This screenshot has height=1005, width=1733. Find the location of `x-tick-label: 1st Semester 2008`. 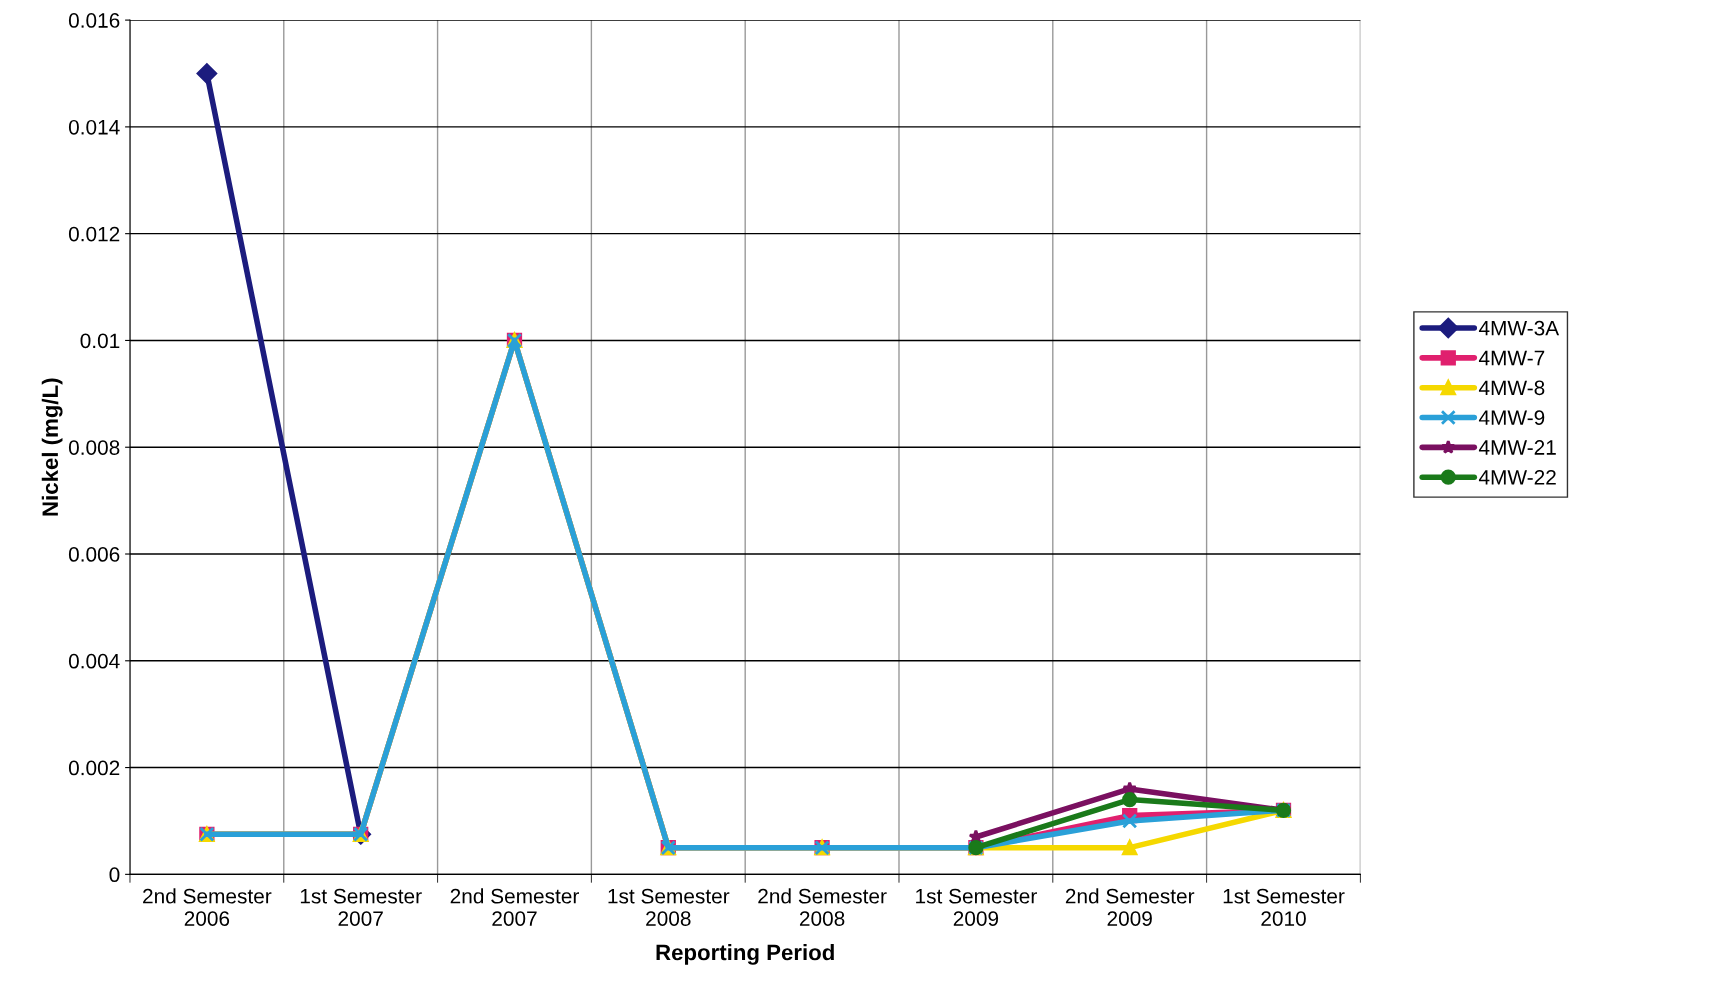

x-tick-label: 1st Semester 2008 is located at coordinates (669, 907).